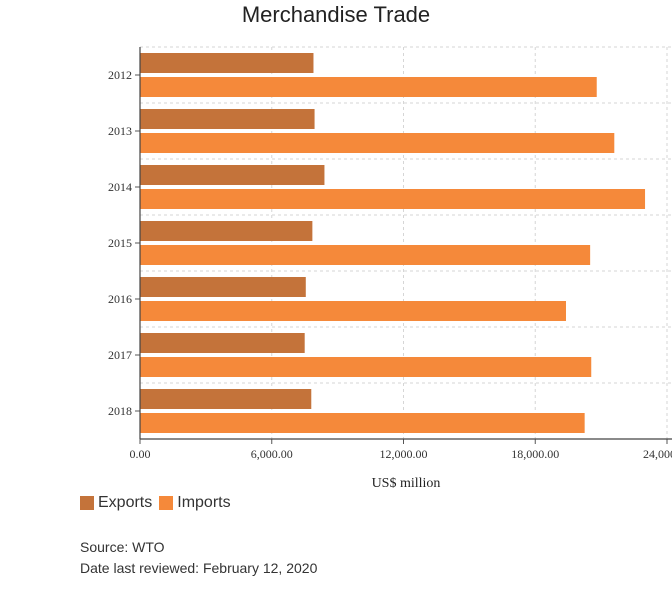  Describe the element at coordinates (368, 87) in the screenshot. I see `bar-imports-2012` at that location.